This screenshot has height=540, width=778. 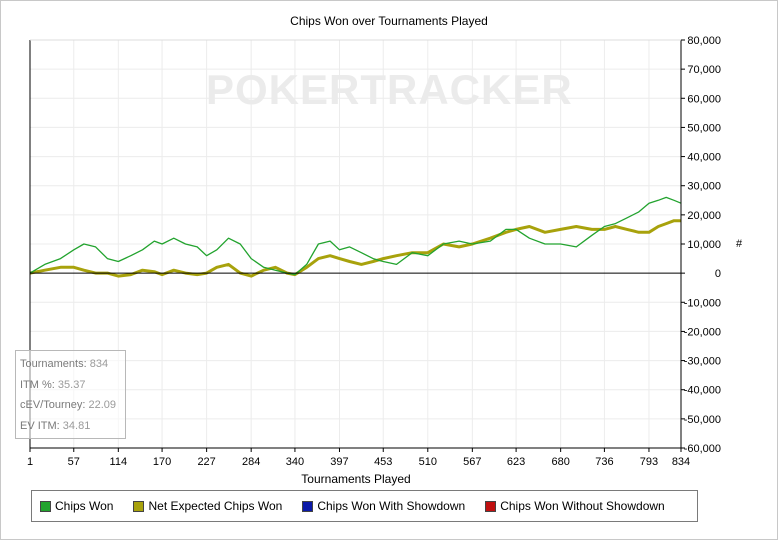 I want to click on y-tick-label: 80,000, so click(x=704, y=41).